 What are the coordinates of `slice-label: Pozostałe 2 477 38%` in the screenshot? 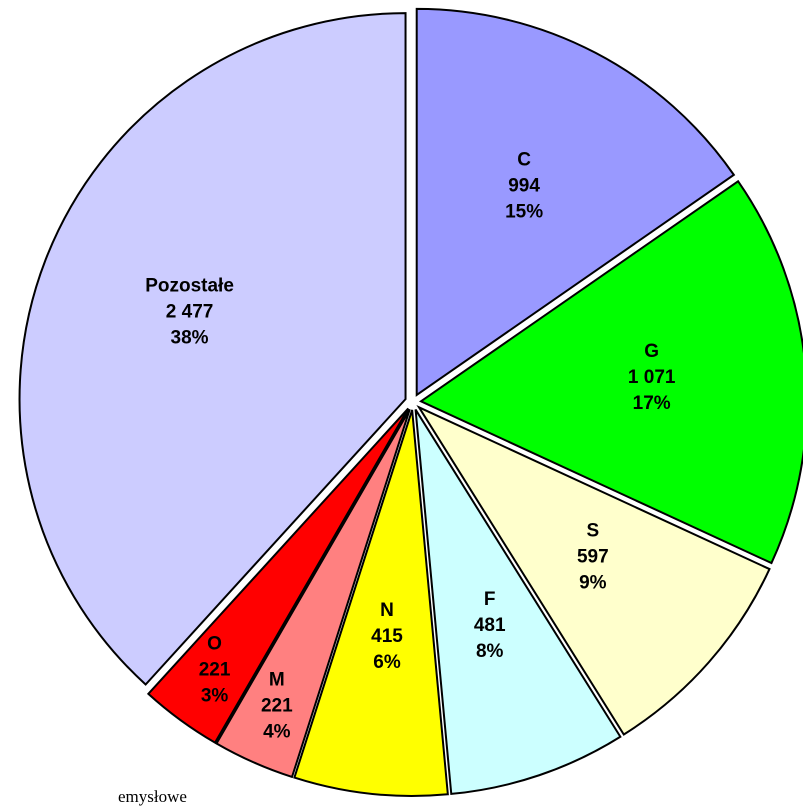 It's located at (189, 312).